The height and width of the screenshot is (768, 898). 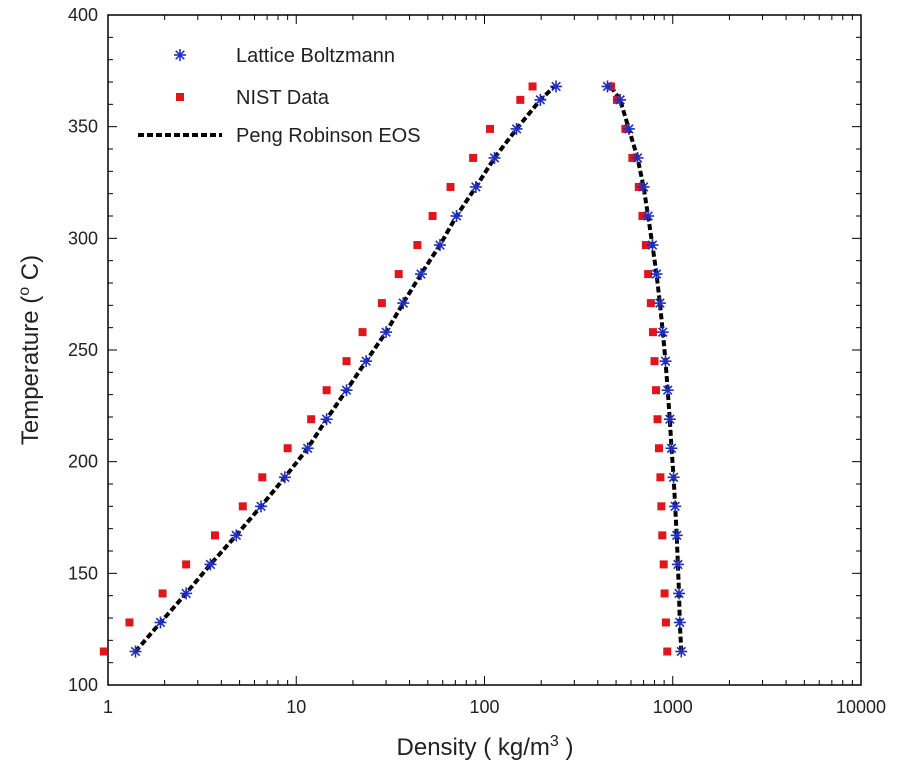 I want to click on legend-item-peng-robinson-eos: Peng Robinson EOS, so click(x=279, y=136).